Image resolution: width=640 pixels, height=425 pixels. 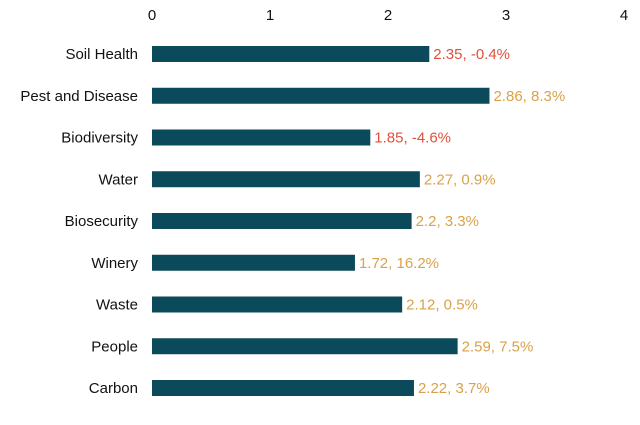 What do you see at coordinates (442, 305) in the screenshot?
I see `data-label: 2.12, 0.5%` at bounding box center [442, 305].